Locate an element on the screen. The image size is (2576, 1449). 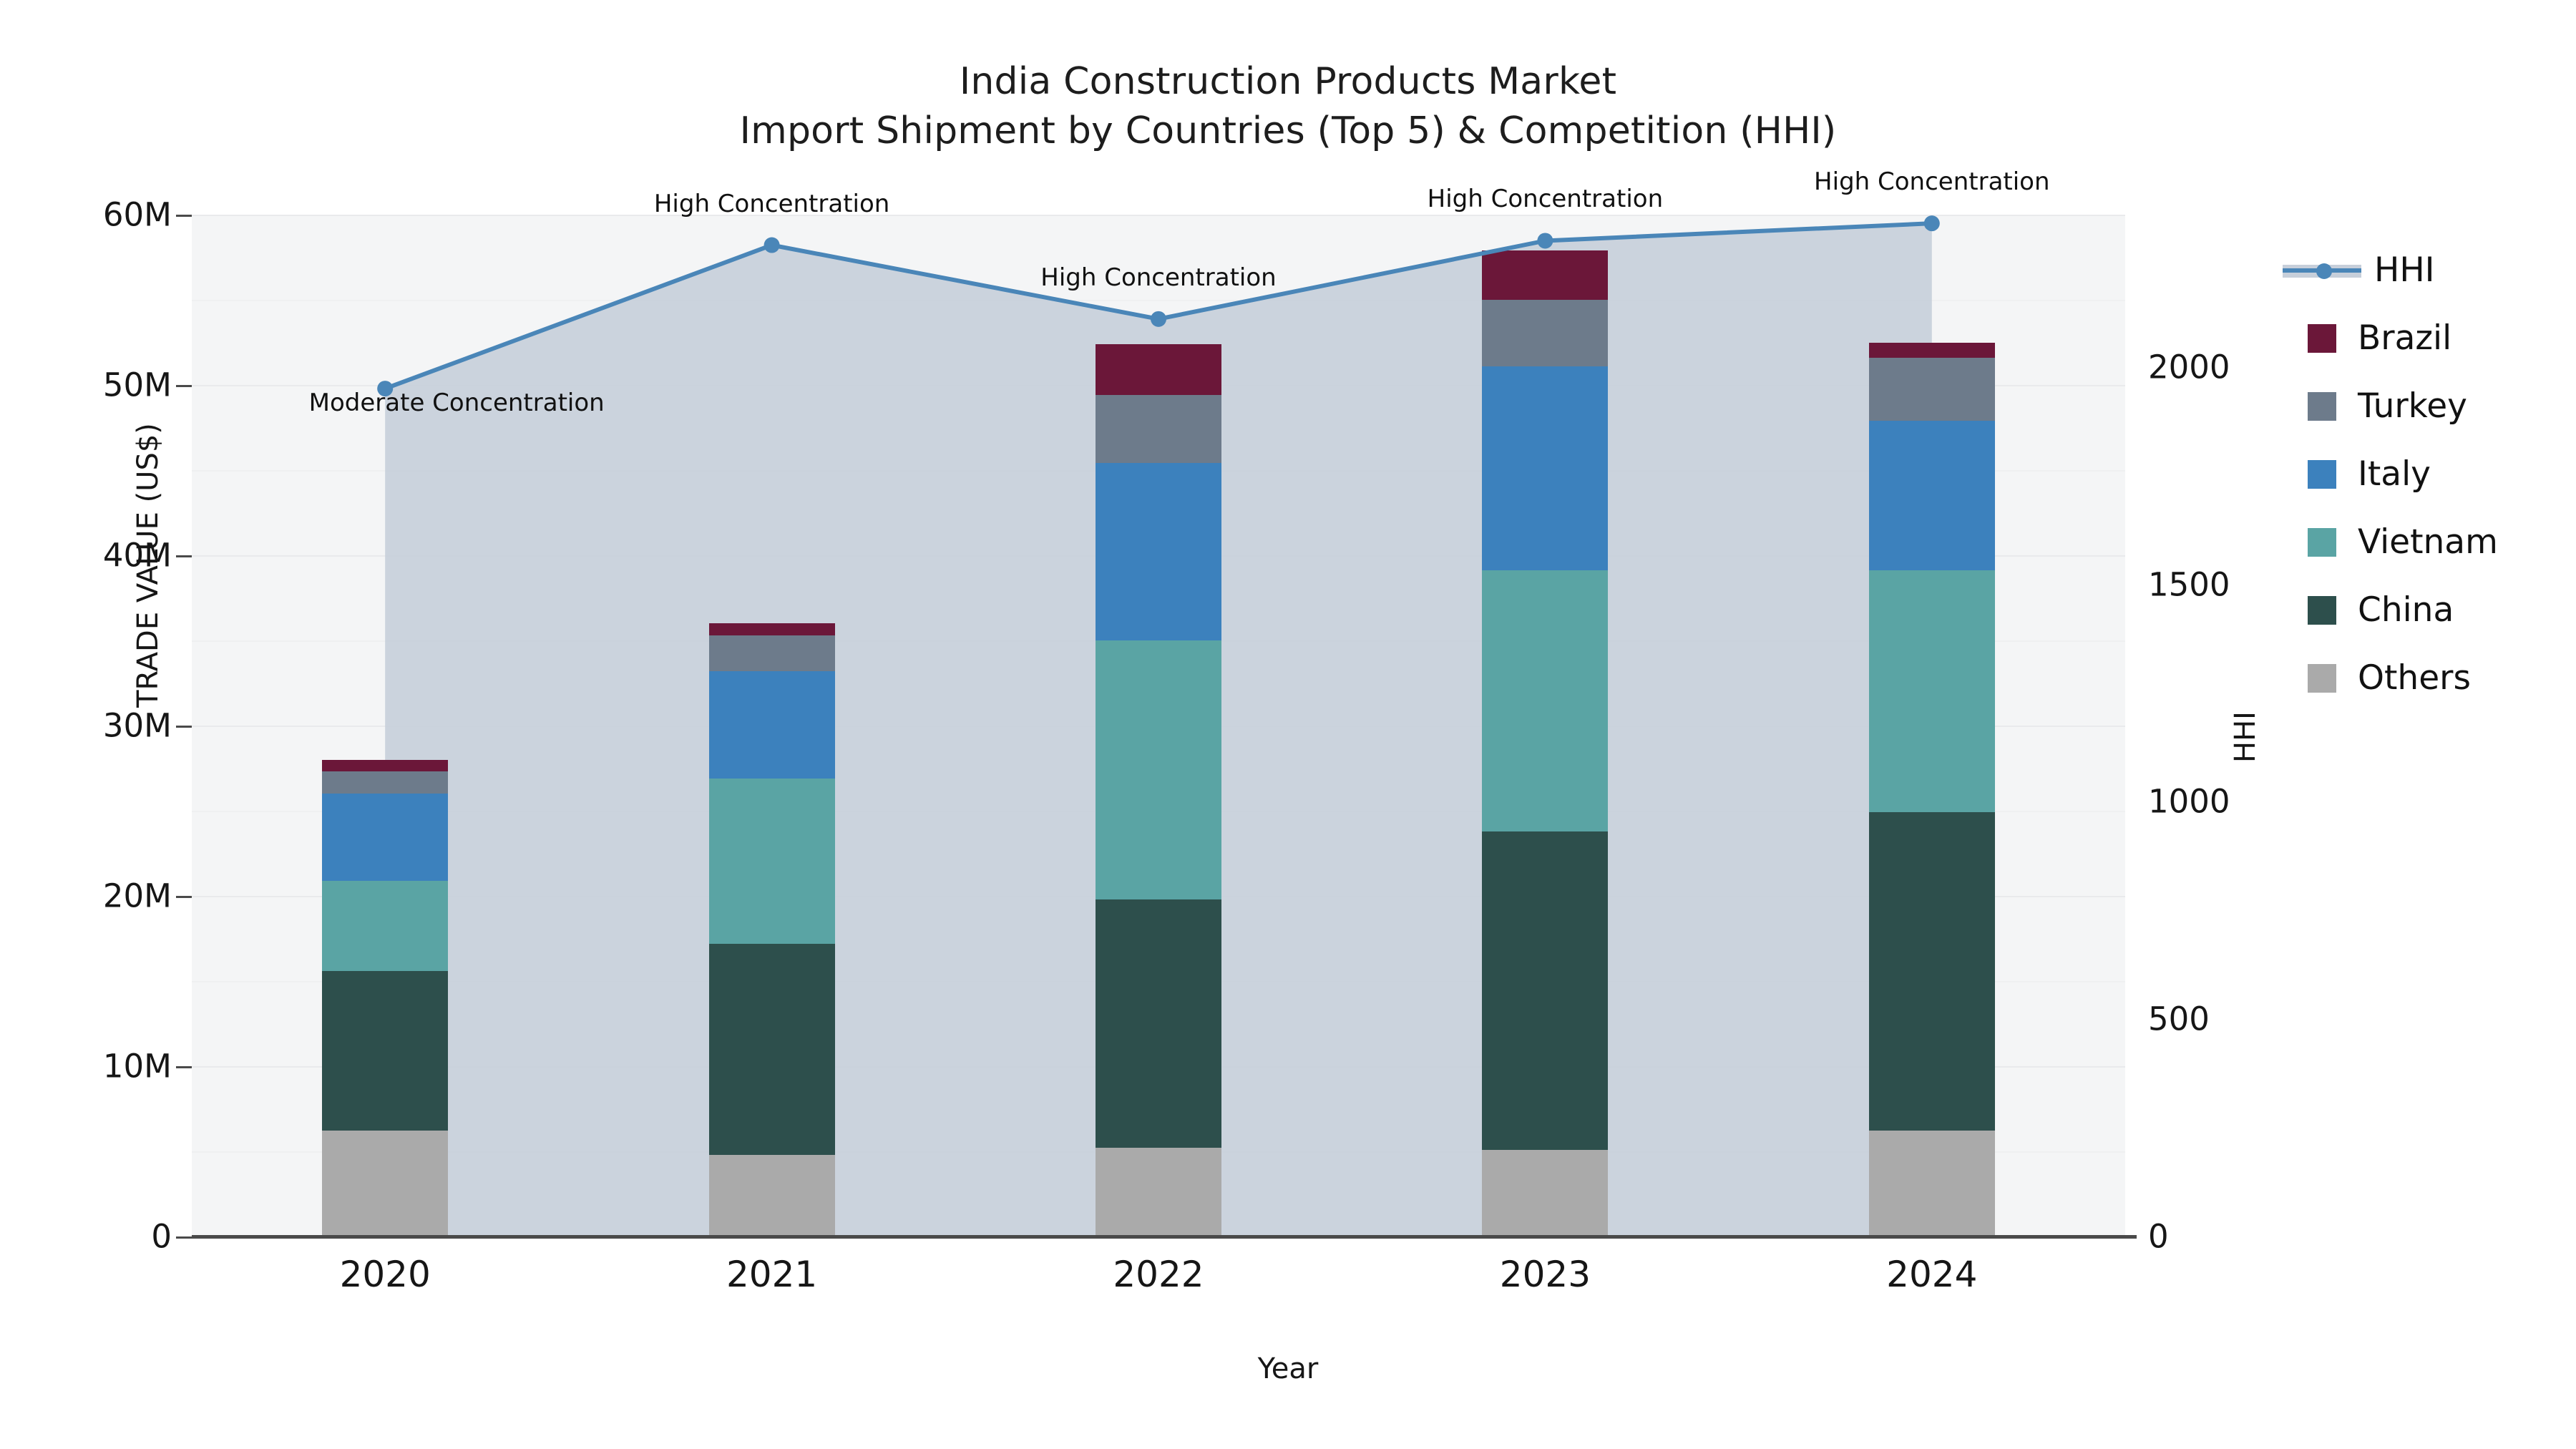
legend-item-vietnam: Vietnam is located at coordinates (2426, 542).